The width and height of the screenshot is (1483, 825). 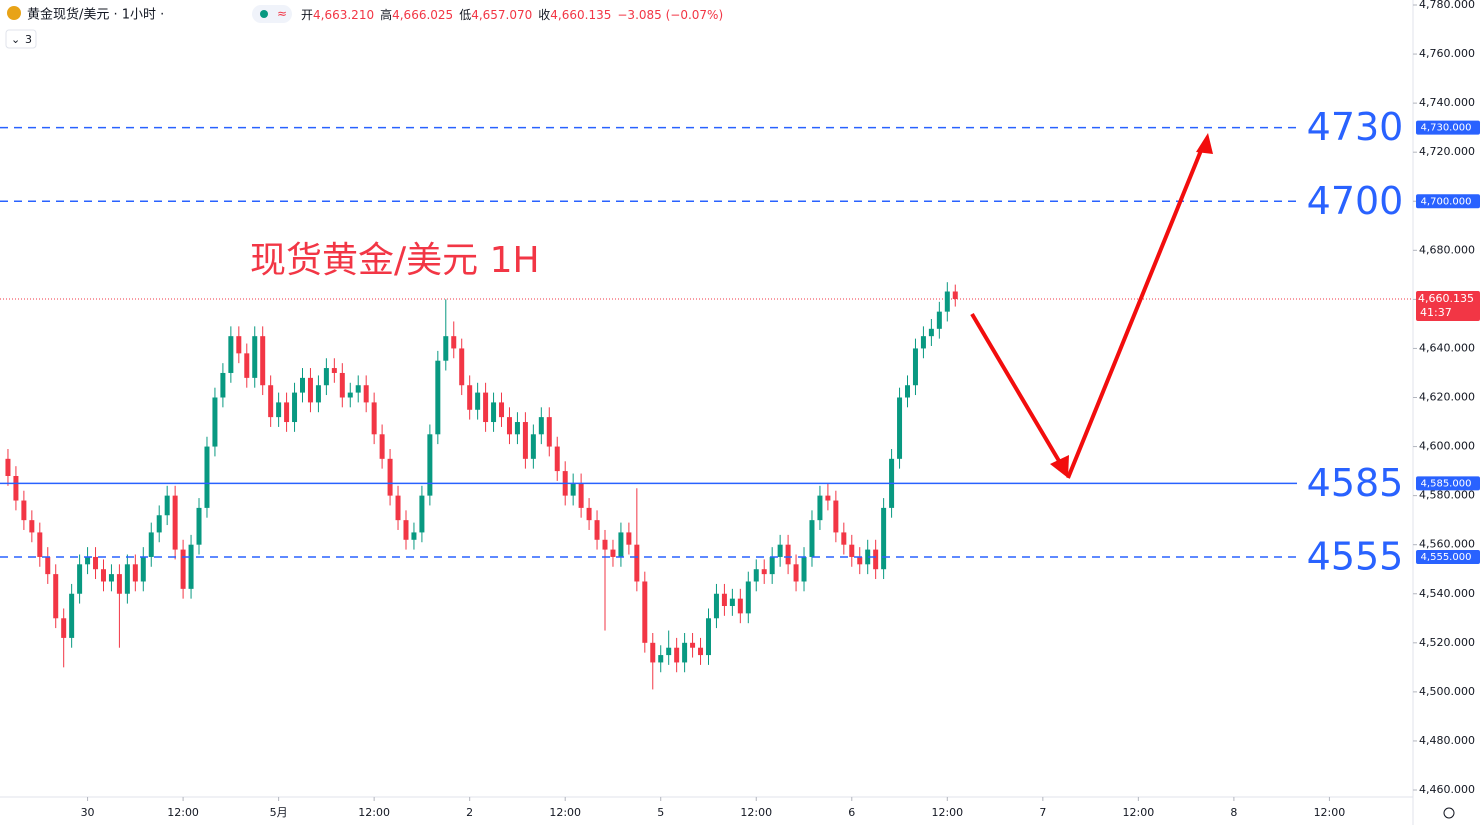 I want to click on y-tick-label: 4,680.000, so click(x=1447, y=249).